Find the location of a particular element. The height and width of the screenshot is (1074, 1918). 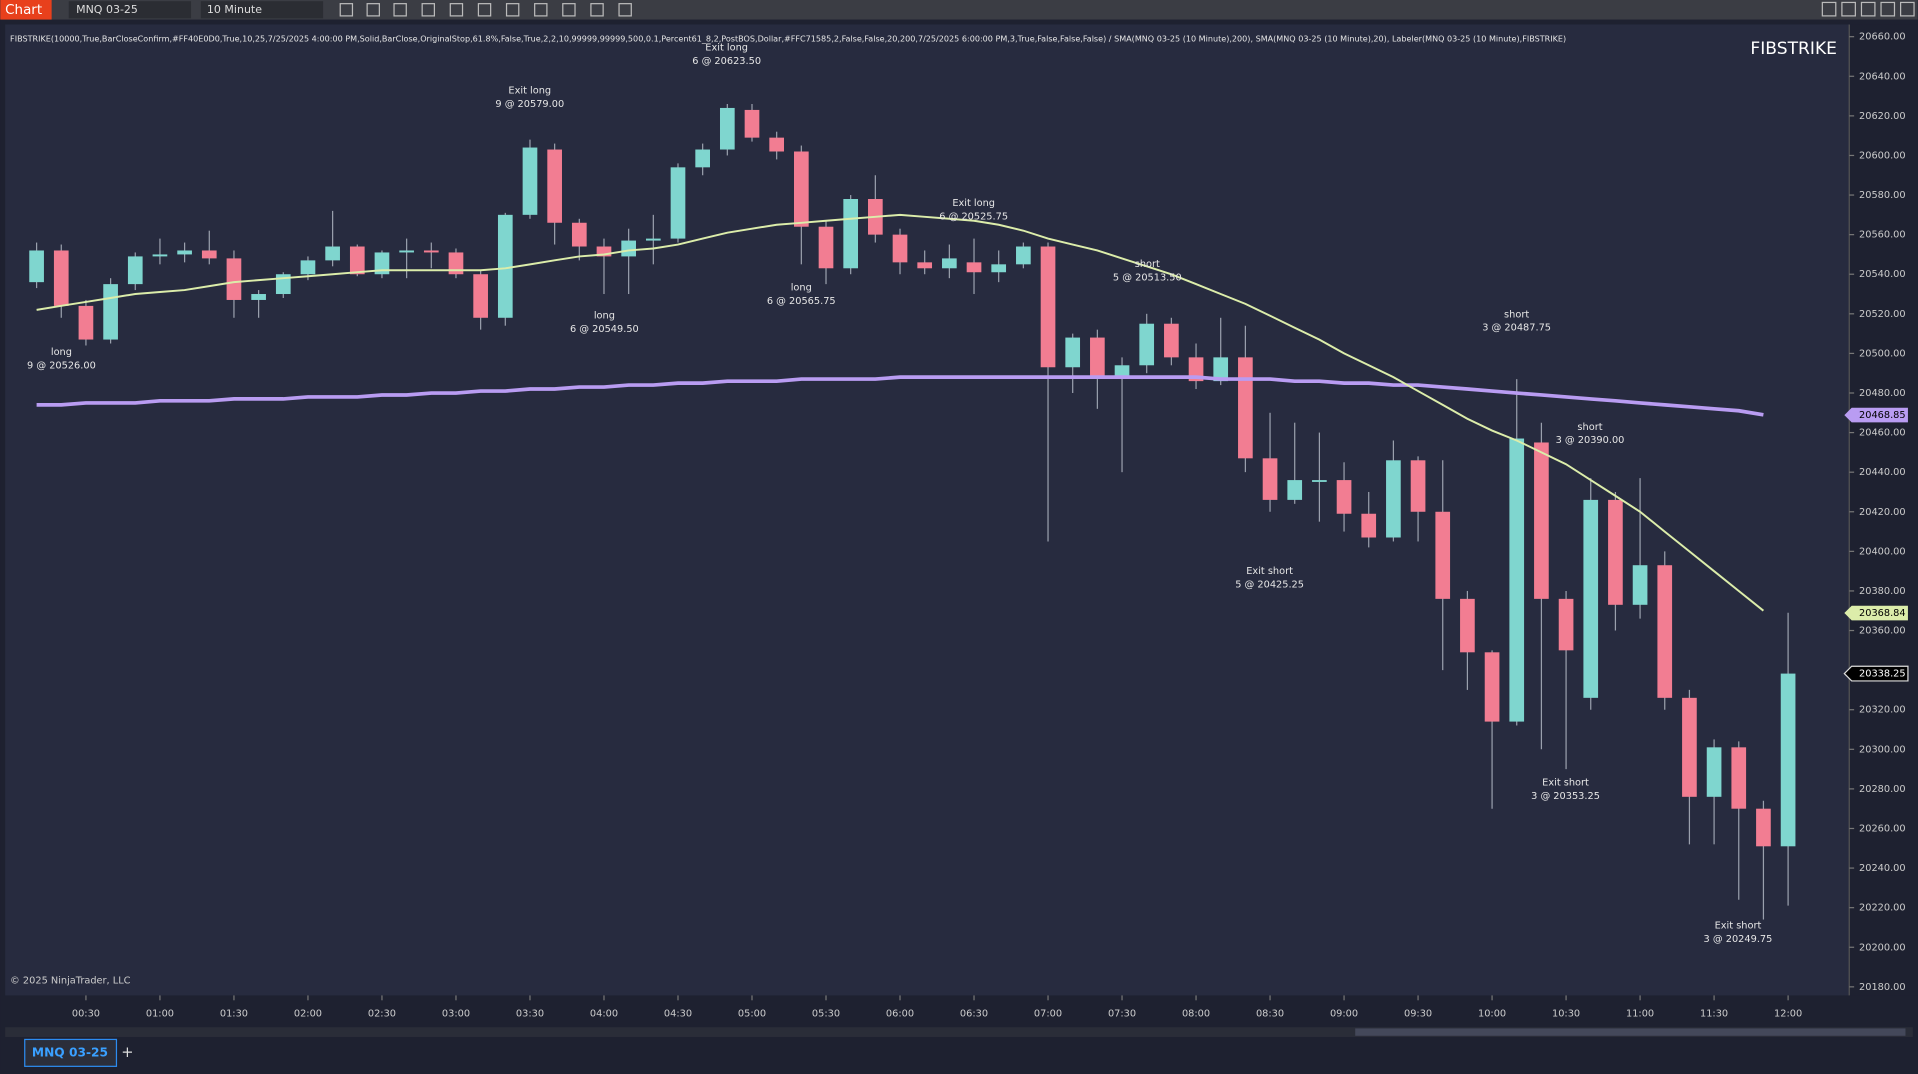

scrollbar is located at coordinates (959, 1032).